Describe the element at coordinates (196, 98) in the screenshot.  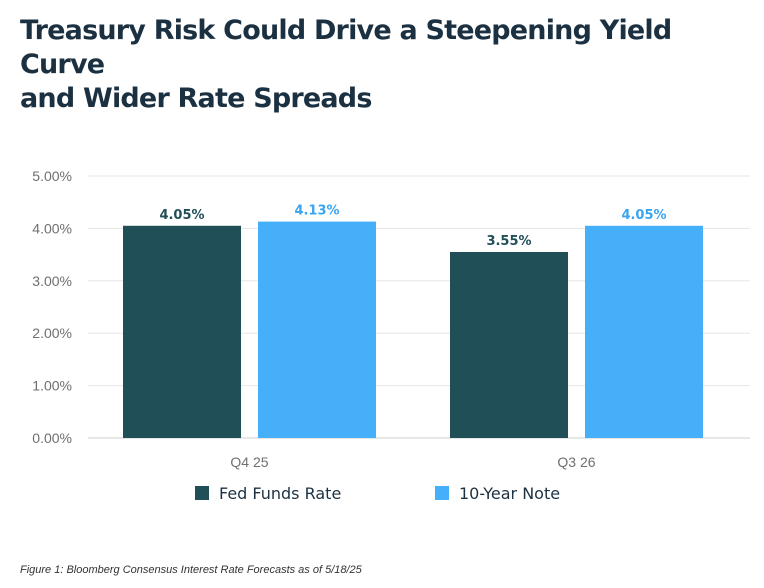
I see `chart-title-line-2: and Wider Rate Spreads` at that location.